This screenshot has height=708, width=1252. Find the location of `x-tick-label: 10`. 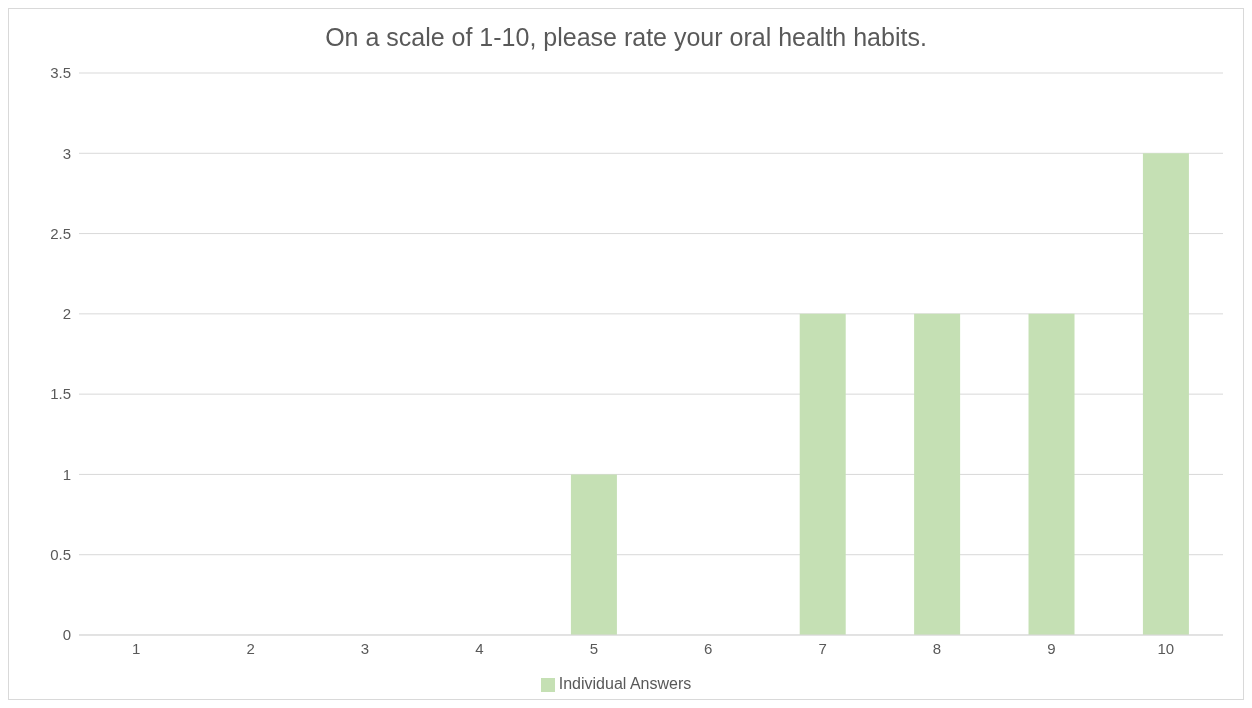

x-tick-label: 10 is located at coordinates (1166, 648).